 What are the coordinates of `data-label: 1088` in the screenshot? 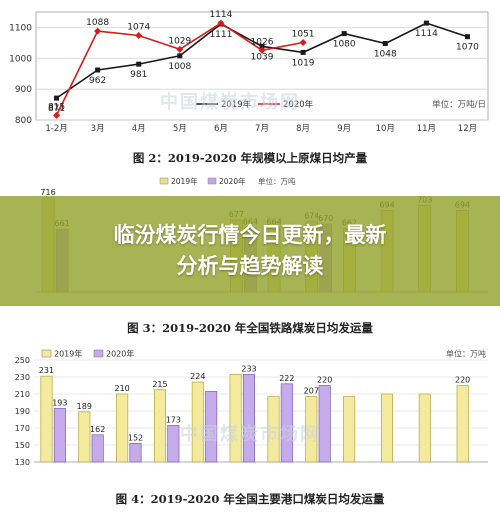 It's located at (97, 23).